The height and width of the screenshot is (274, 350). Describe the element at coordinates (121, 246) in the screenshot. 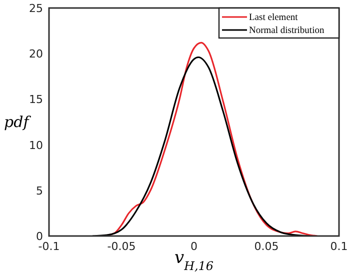

I see `x-tick-label: -0.05` at that location.